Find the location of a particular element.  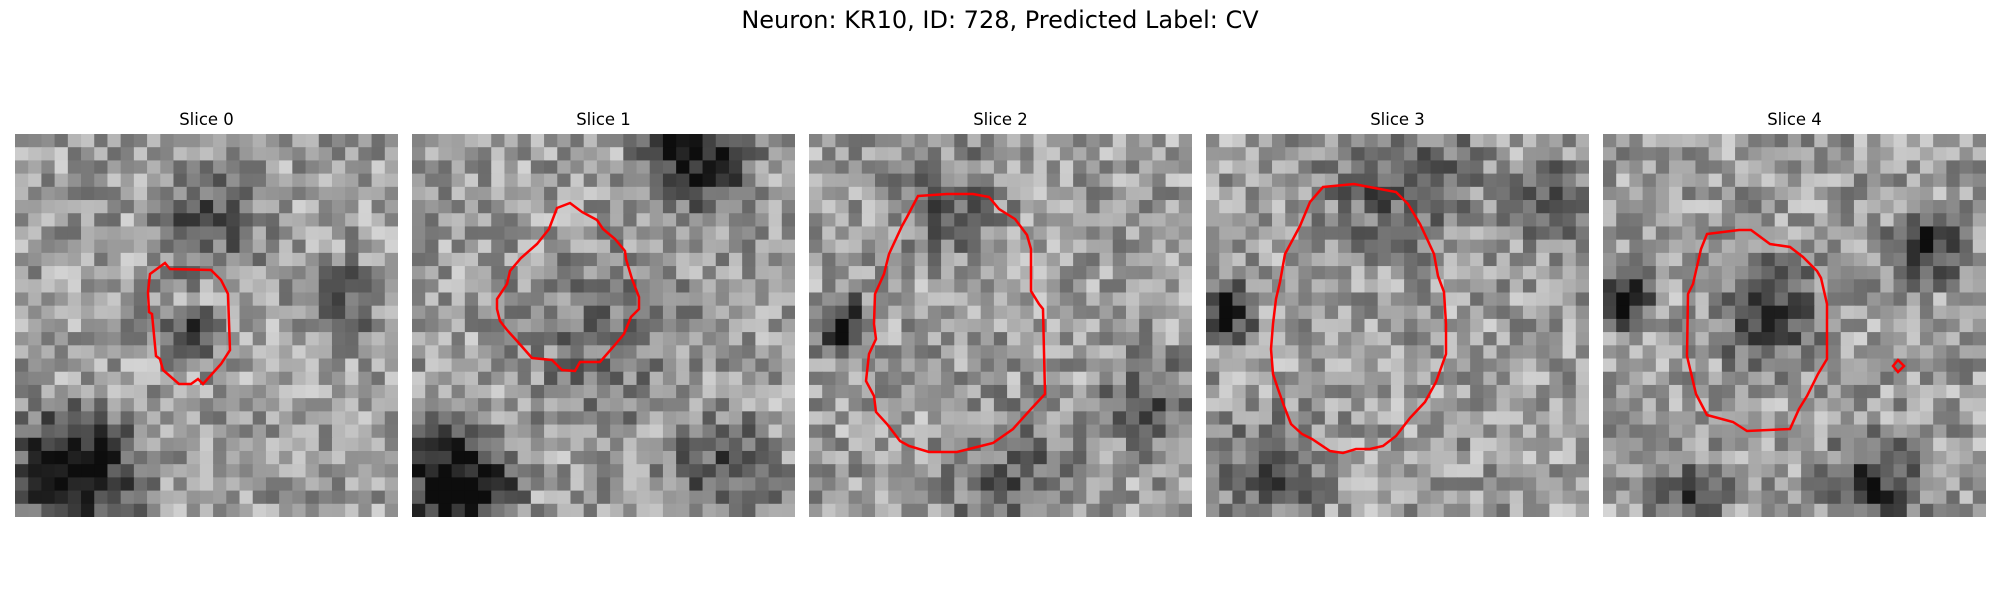

panel-title-slice-3: Slice 3 is located at coordinates (1397, 119).